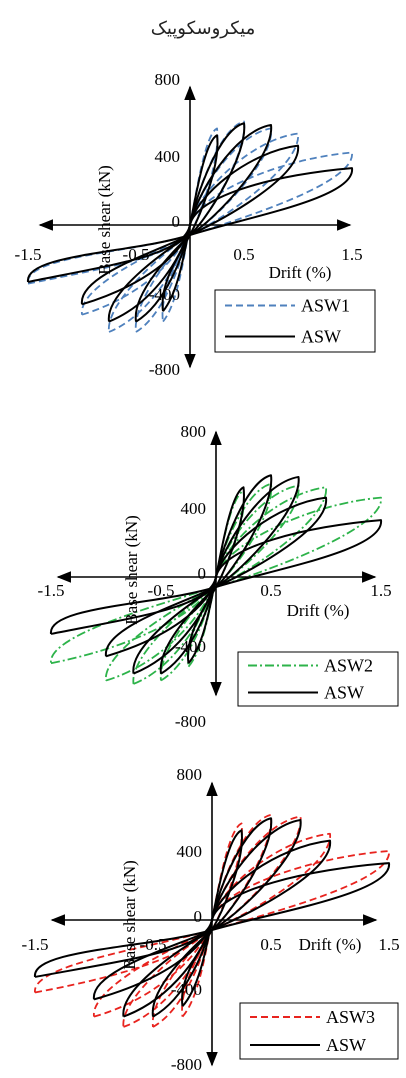 This screenshot has width=406, height=1078. I want to click on legend: ASW1 ASW, so click(295, 321).